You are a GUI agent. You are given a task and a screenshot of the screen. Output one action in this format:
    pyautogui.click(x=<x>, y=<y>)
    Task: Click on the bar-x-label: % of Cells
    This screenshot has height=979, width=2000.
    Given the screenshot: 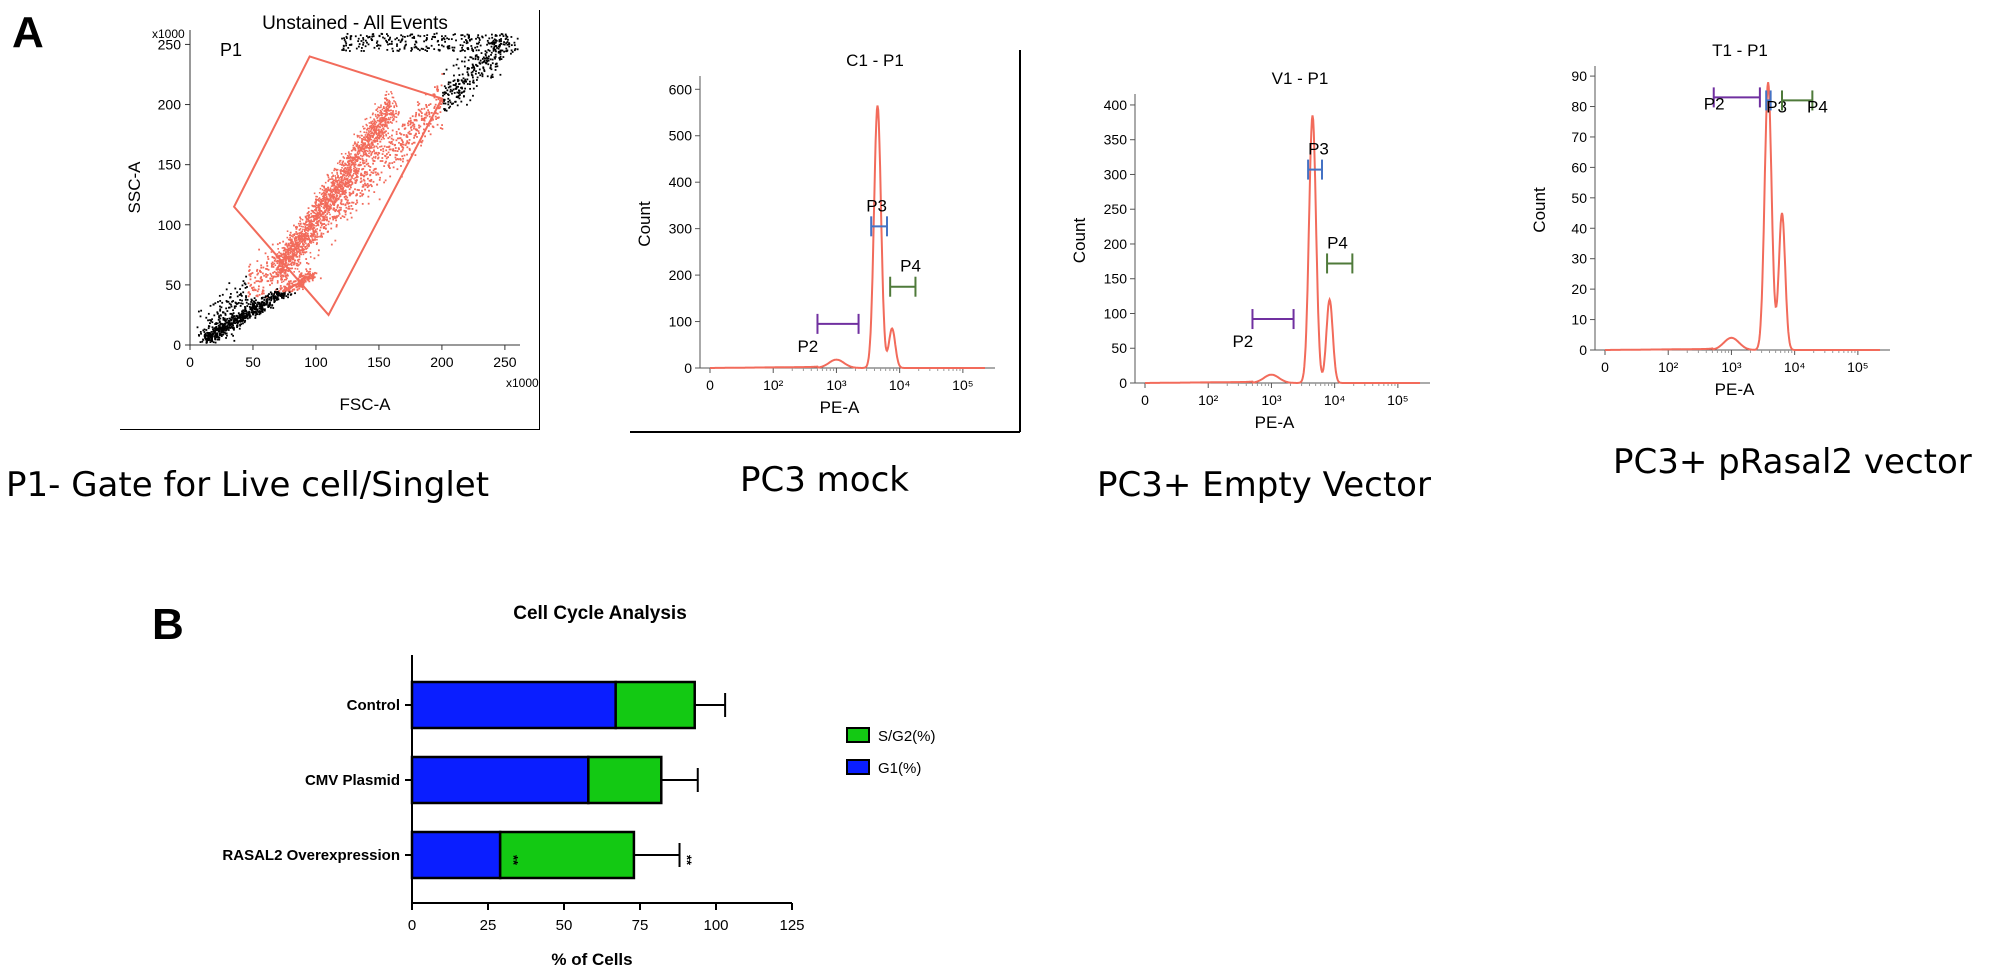 What is the action you would take?
    pyautogui.click(x=591, y=959)
    